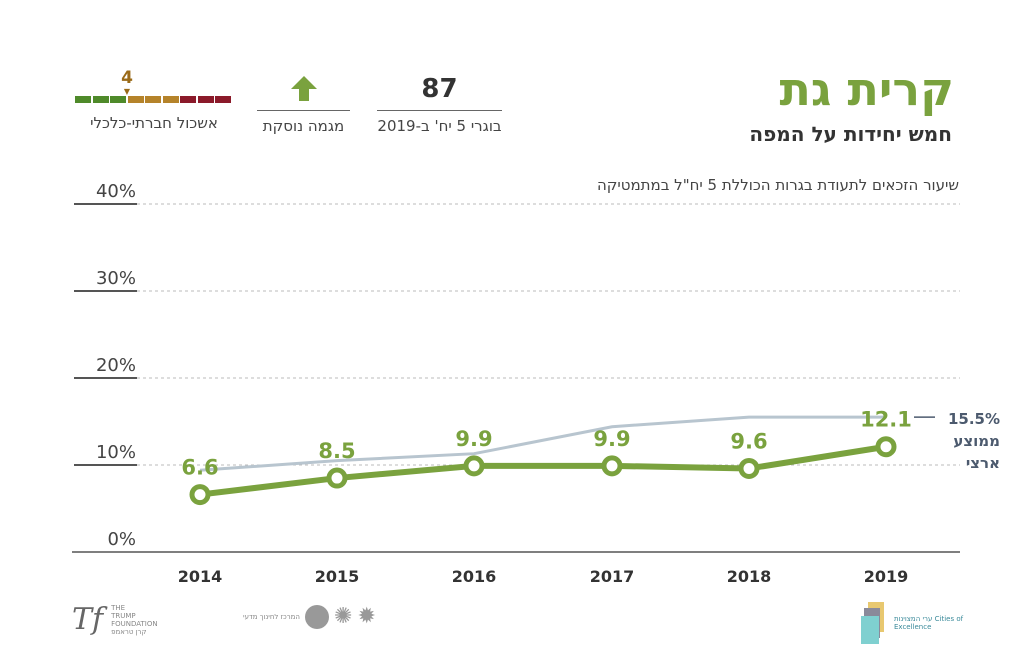 Image resolution: width=1024 pixels, height=658 pixels. What do you see at coordinates (886, 576) in the screenshot?
I see `x-tick-label: 2019` at bounding box center [886, 576].